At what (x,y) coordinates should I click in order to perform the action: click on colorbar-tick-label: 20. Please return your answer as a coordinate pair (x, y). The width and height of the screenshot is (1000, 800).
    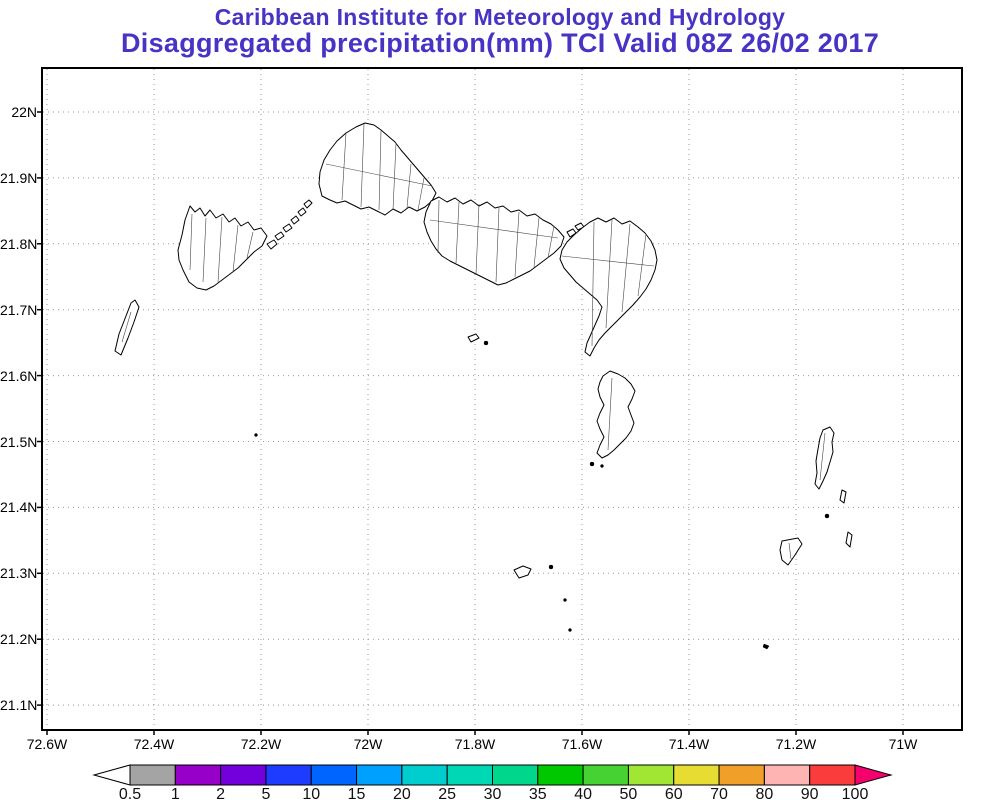
    Looking at the image, I should click on (402, 793).